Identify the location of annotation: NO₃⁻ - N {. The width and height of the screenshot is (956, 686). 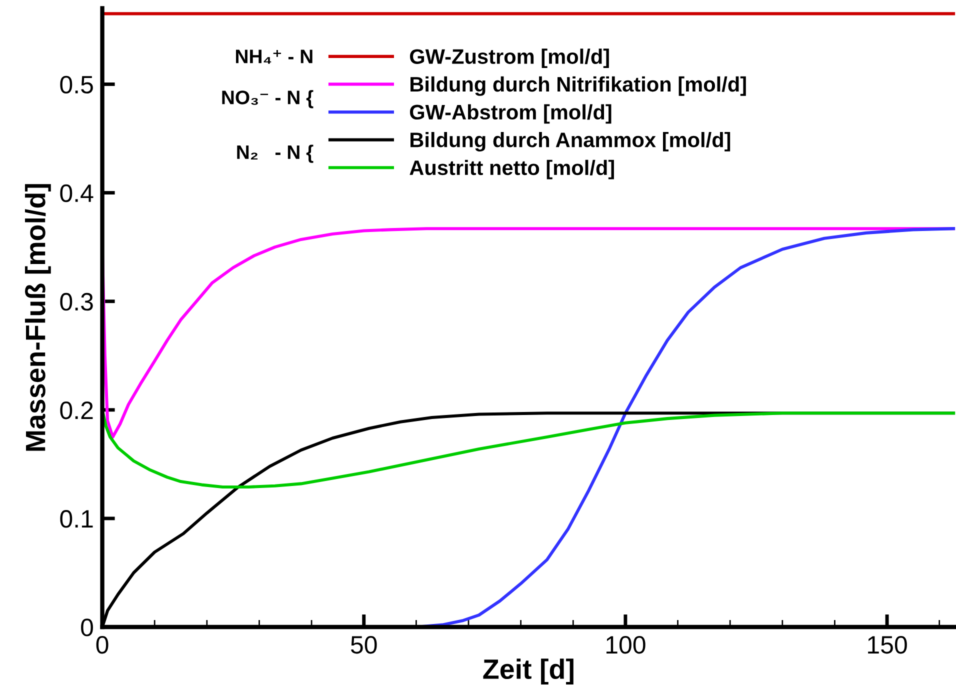
(268, 99).